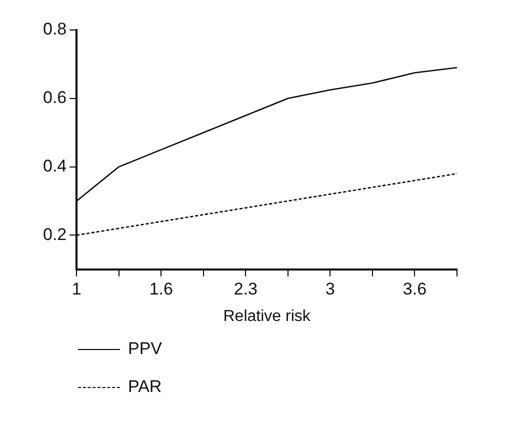 The width and height of the screenshot is (527, 436). Describe the element at coordinates (54, 234) in the screenshot. I see `y-tick-label: 0.2` at that location.